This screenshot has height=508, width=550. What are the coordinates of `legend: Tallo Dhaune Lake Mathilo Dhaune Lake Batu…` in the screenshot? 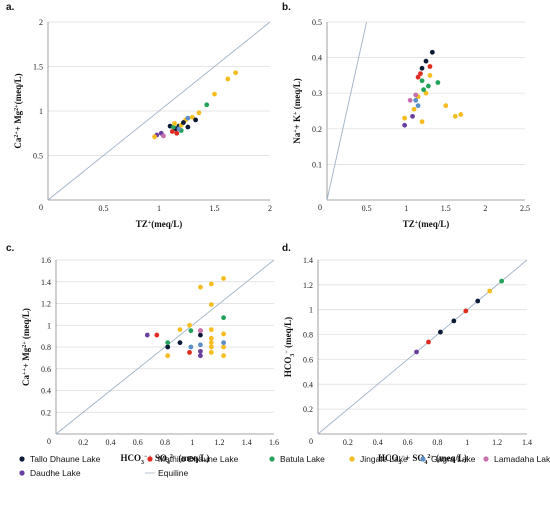 It's located at (284, 466).